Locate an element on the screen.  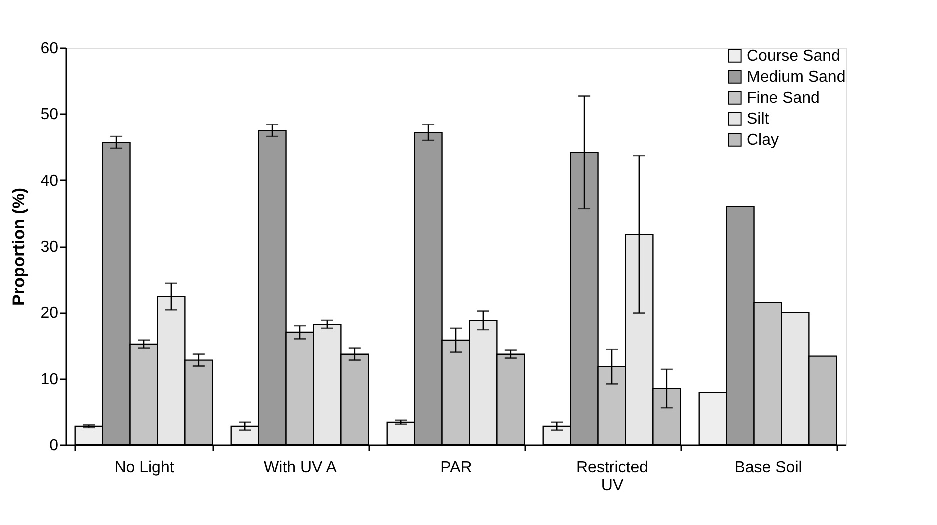
x-tick-label: Restricted UV is located at coordinates (612, 477).